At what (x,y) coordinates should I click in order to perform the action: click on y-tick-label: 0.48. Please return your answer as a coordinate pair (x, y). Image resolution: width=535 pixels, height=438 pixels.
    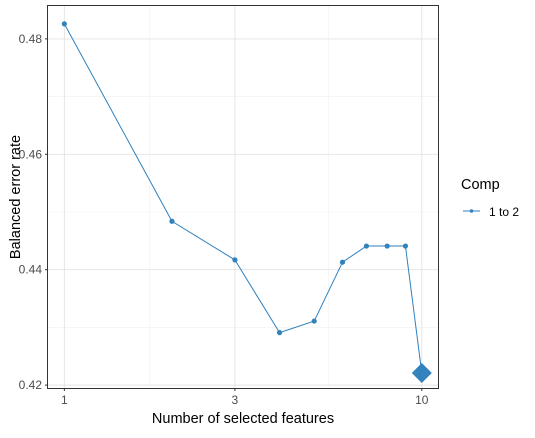
    Looking at the image, I should click on (31, 39).